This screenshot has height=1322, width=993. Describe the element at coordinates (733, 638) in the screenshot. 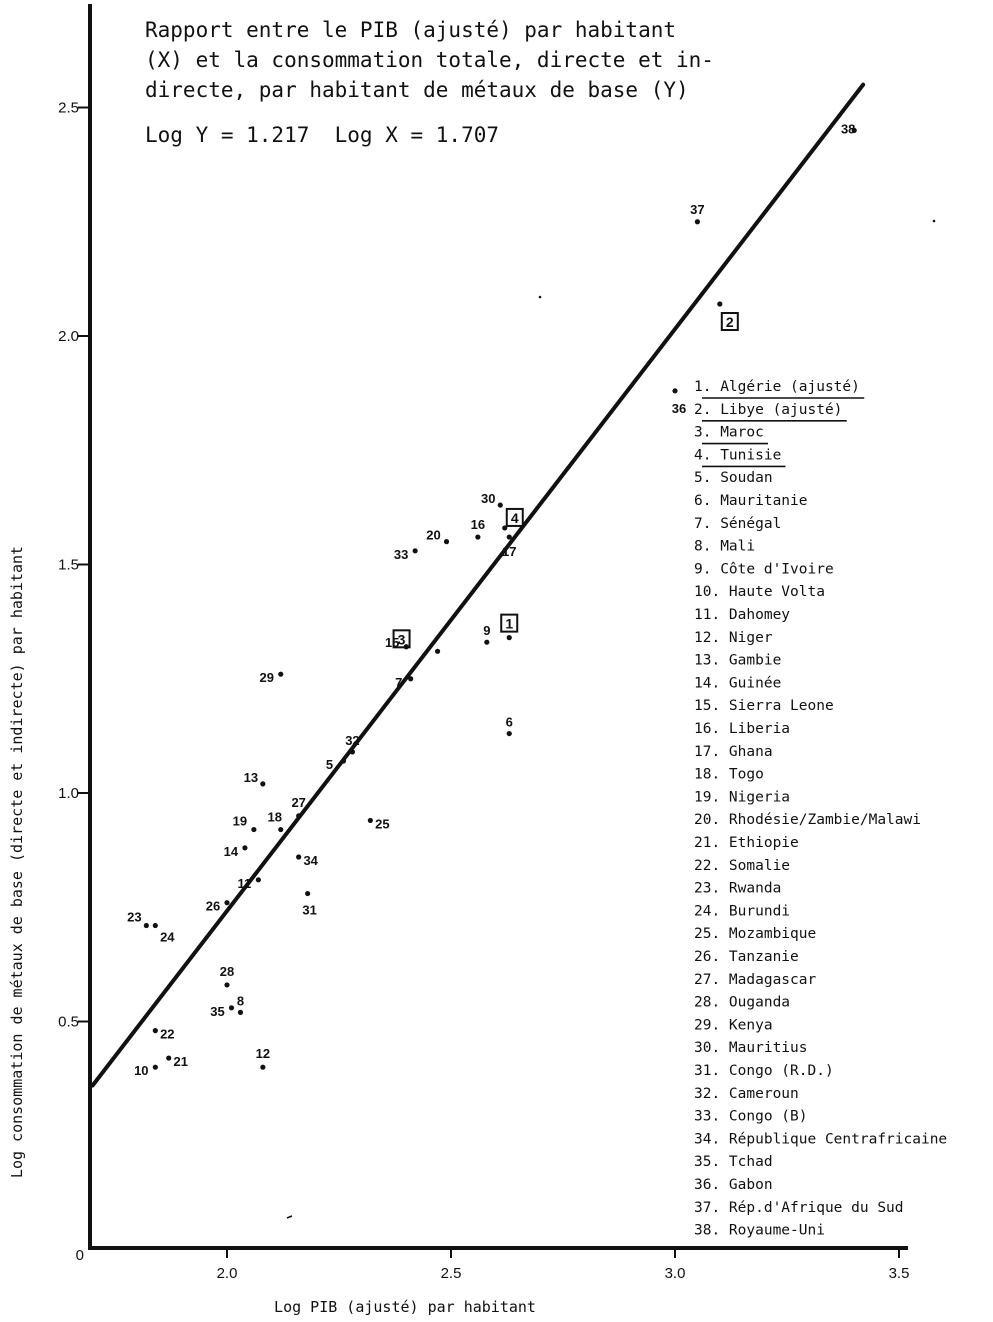

I see `legend-entry: 12. Niger` at that location.